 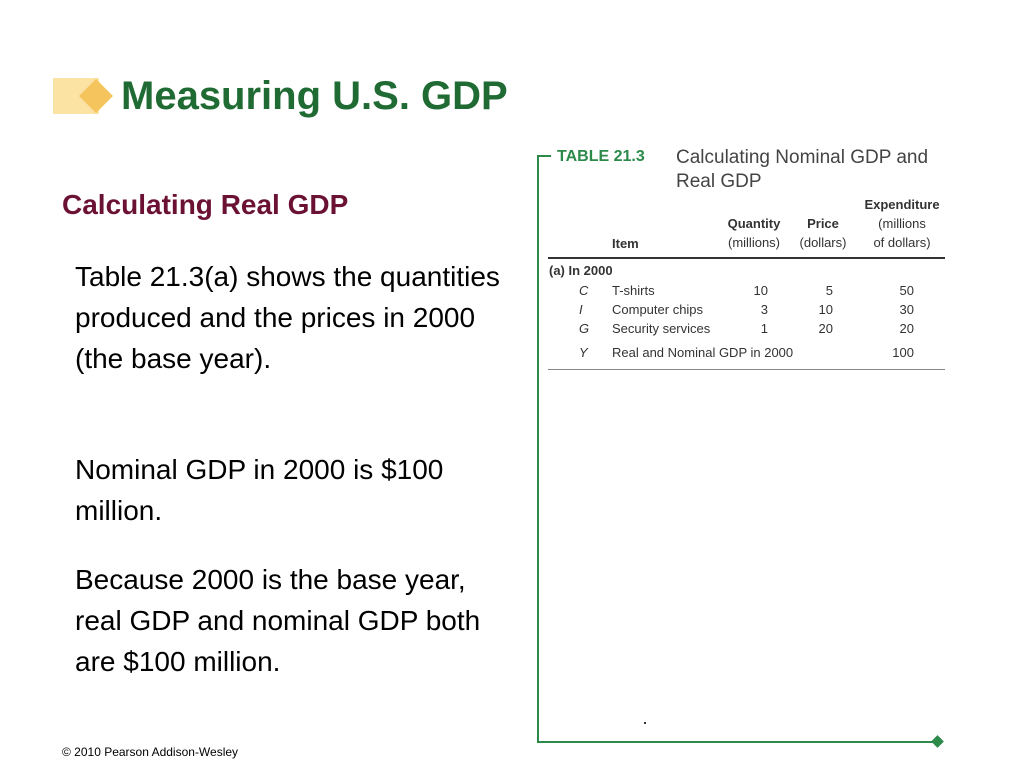 I want to click on header-expenditure: Expenditure (millions of dollars), so click(x=902, y=223).